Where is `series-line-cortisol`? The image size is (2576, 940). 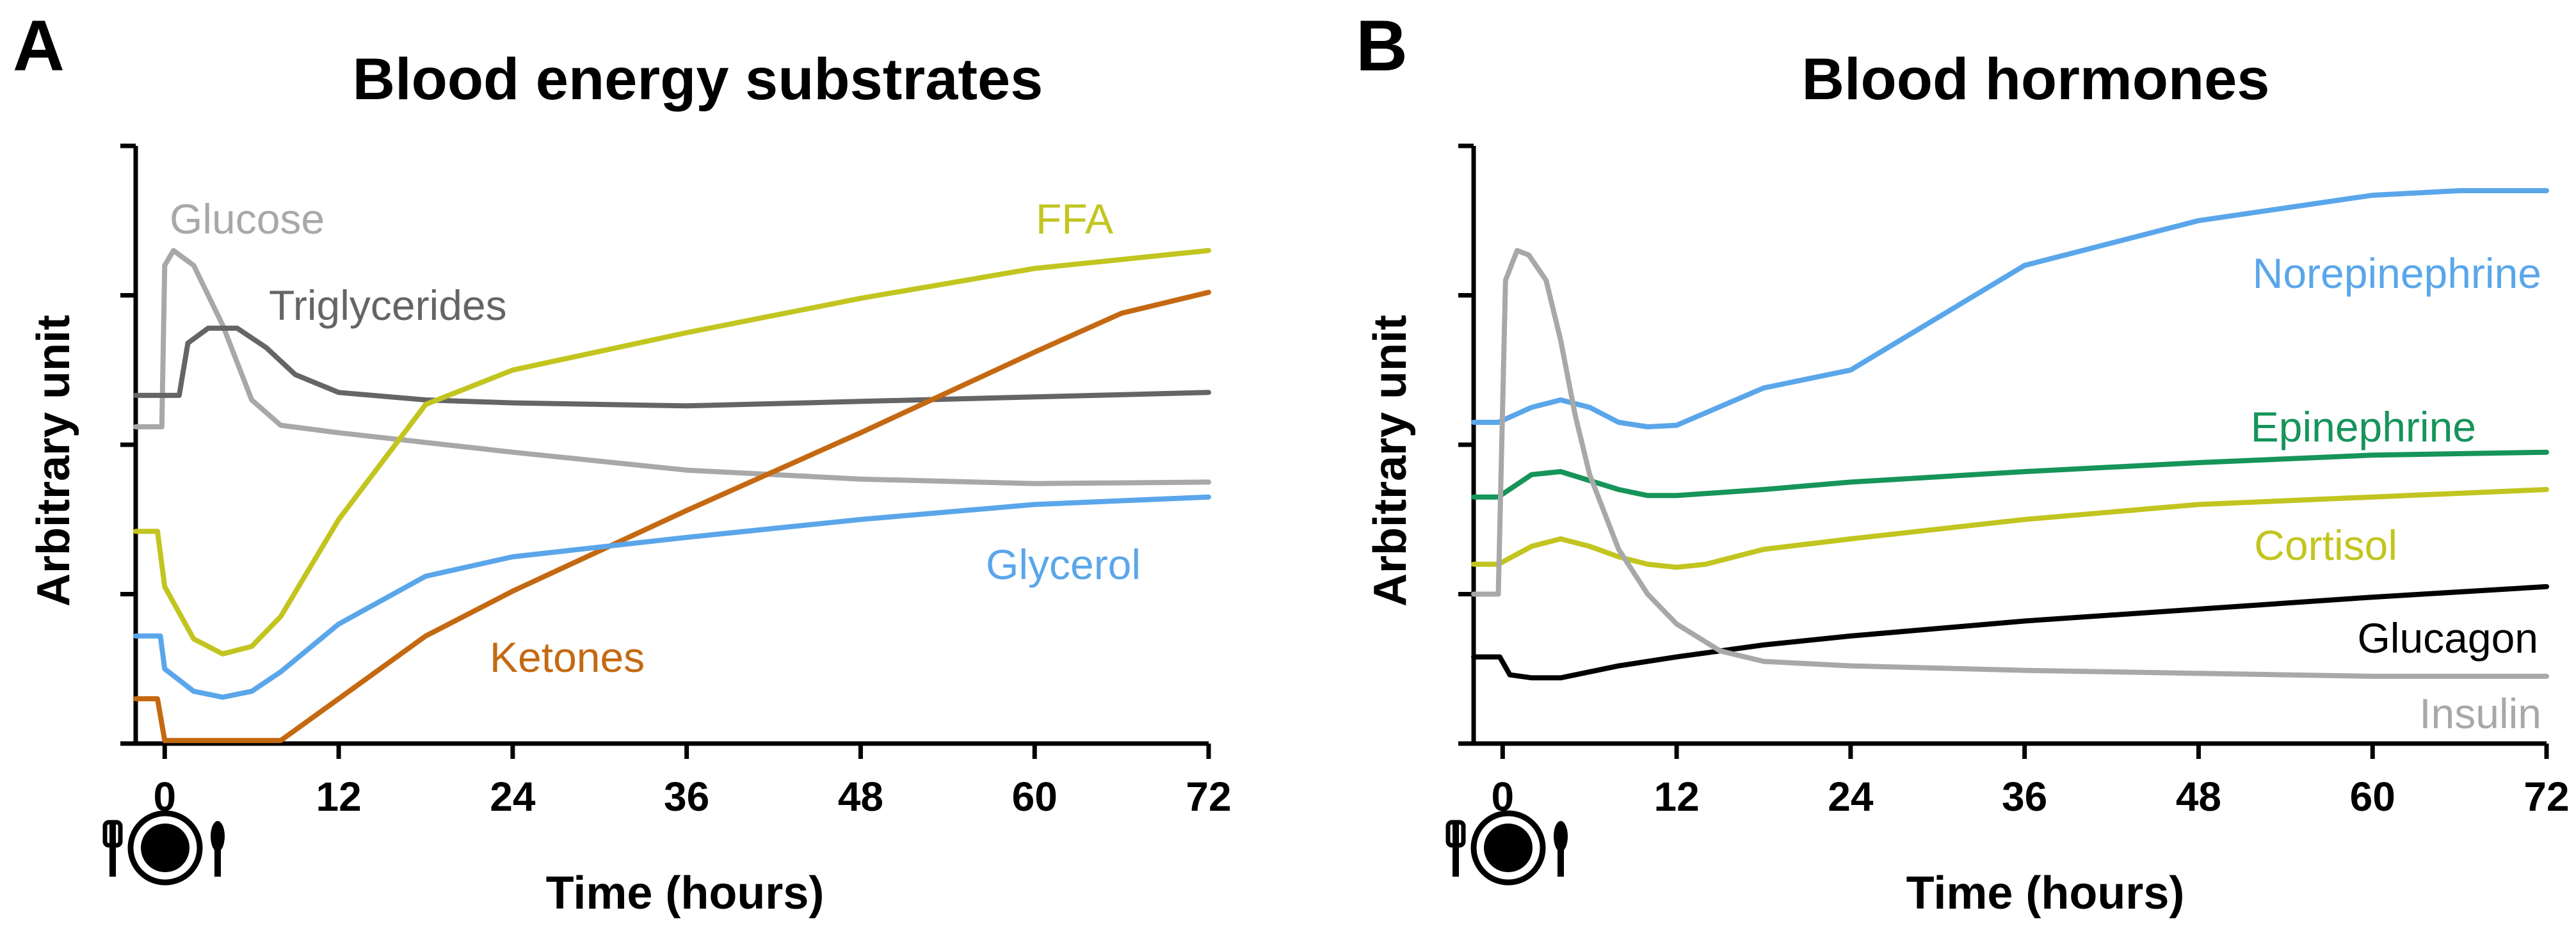
series-line-cortisol is located at coordinates (2010, 528).